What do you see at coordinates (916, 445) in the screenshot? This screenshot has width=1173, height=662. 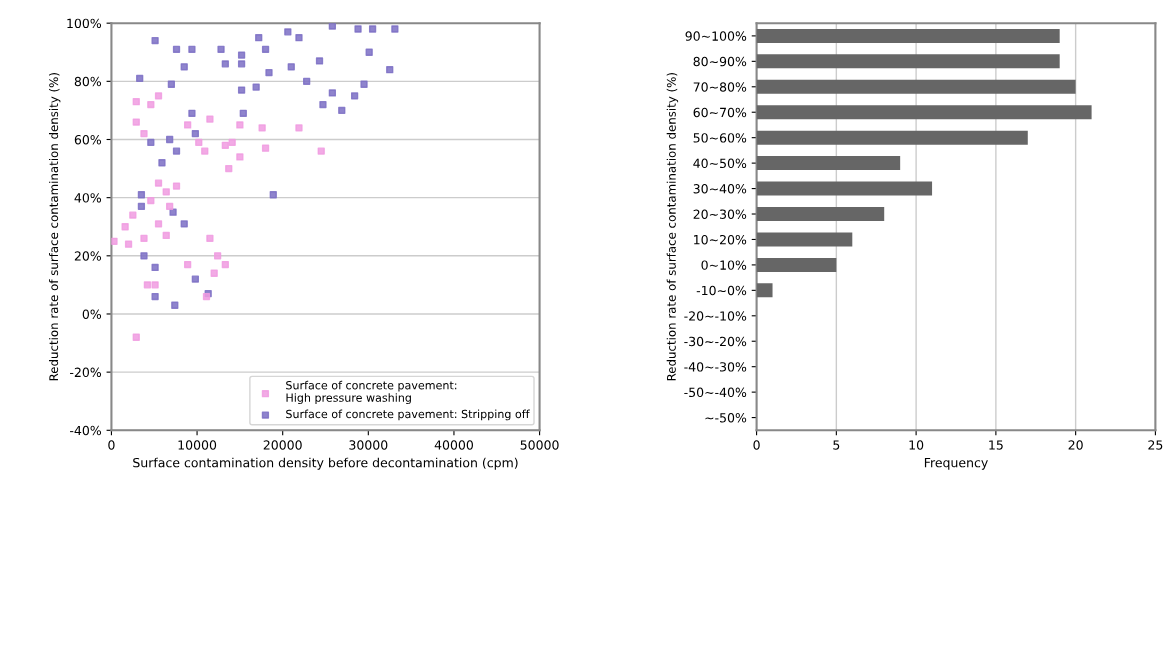 I see `x-tick-label: 10` at bounding box center [916, 445].